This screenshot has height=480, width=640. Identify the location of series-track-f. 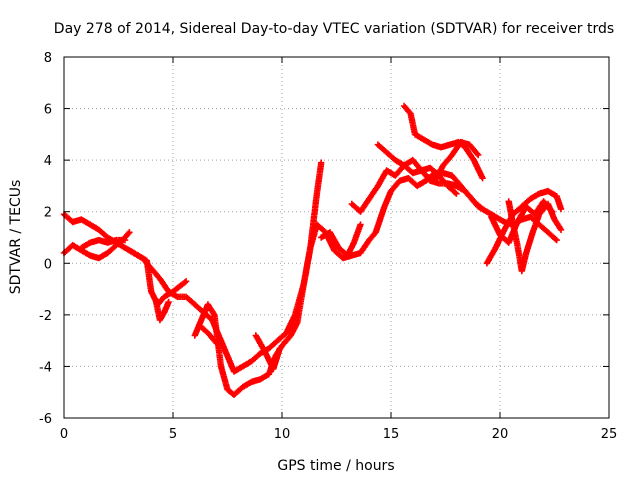
(258, 278).